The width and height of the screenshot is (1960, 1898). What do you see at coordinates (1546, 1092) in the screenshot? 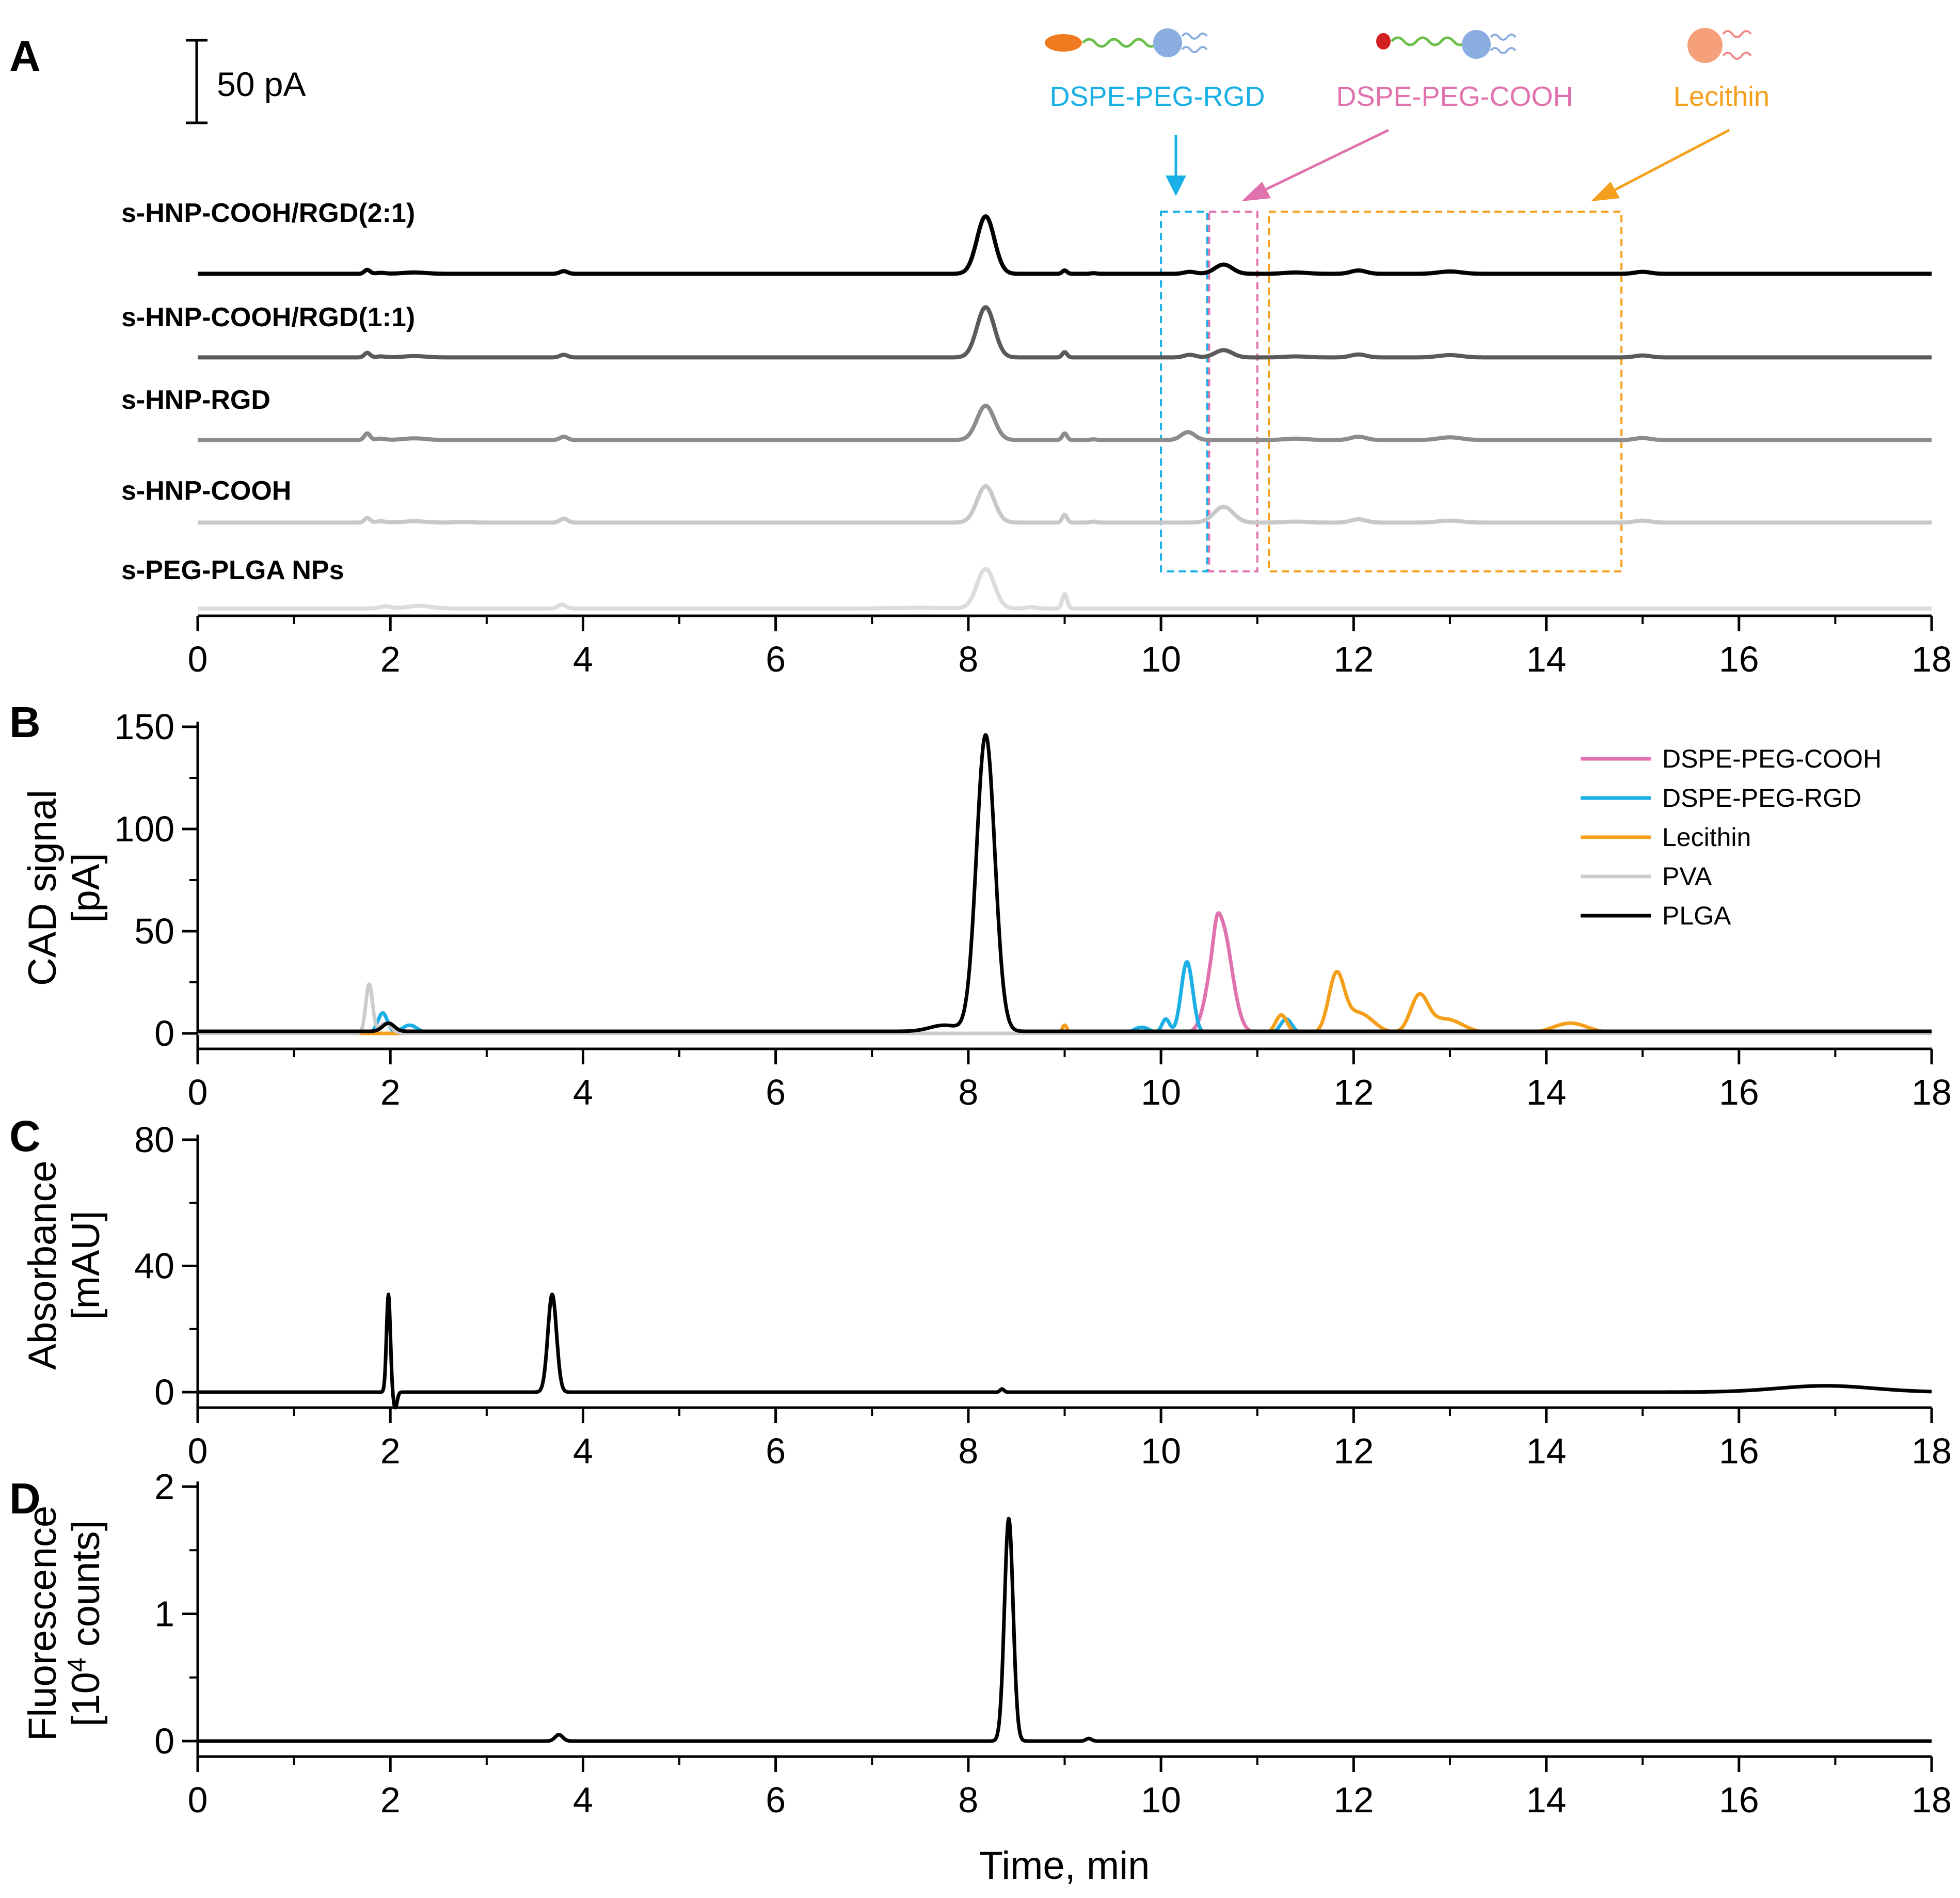
I see `panel-b-x-tick-label: 14` at bounding box center [1546, 1092].